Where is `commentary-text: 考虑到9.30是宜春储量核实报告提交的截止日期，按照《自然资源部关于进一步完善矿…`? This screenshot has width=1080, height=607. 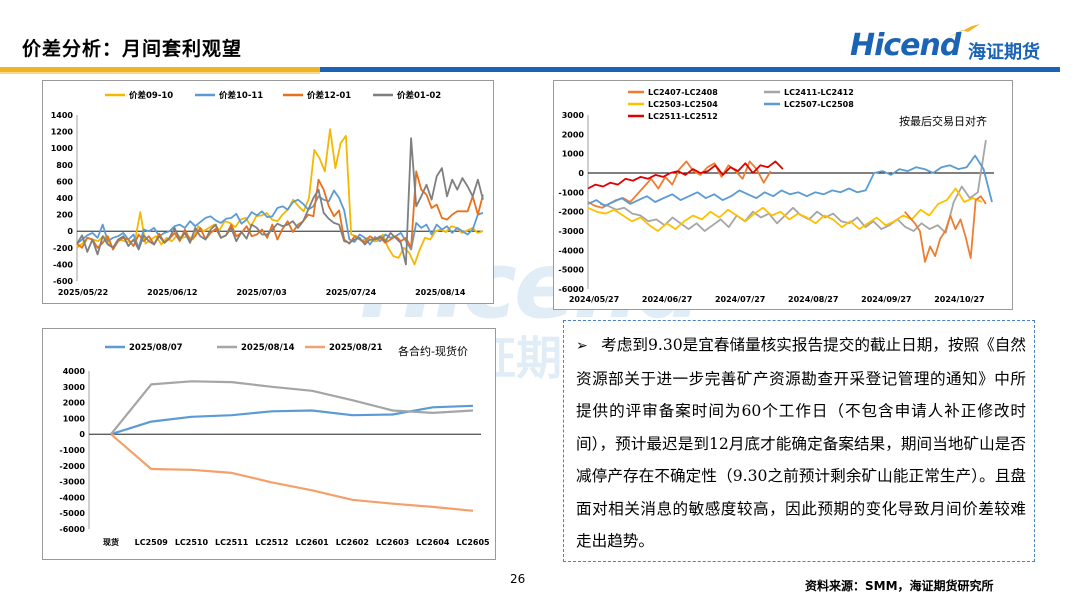 commentary-text: 考虑到9.30是宜春储量核实报告提交的截止日期，按照《自然资源部关于进一步完善矿… is located at coordinates (801, 443).